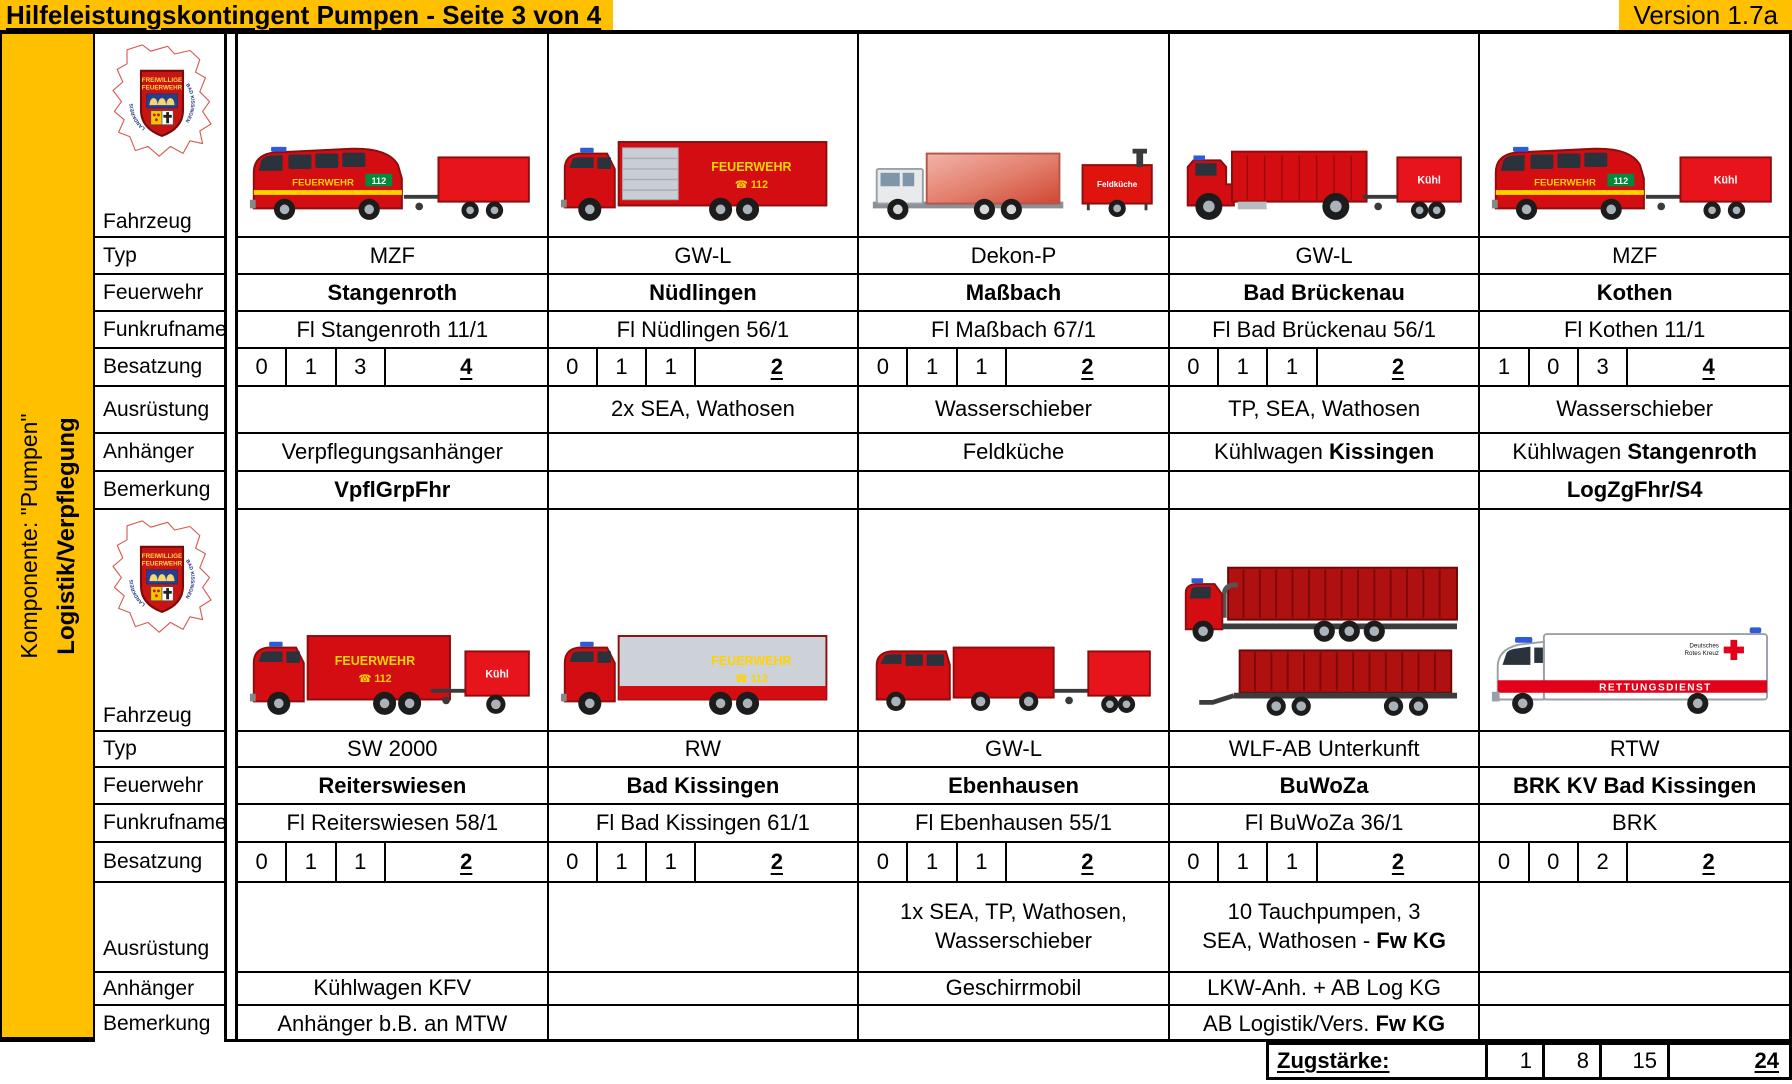 The image size is (1792, 1084). Describe the element at coordinates (1411, 940) in the screenshot. I see `ausruestung-text-bold: Fw KG` at that location.